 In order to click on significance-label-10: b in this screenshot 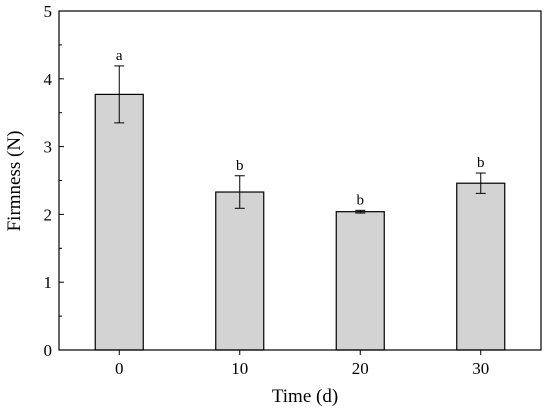, I will do `click(240, 166)`.